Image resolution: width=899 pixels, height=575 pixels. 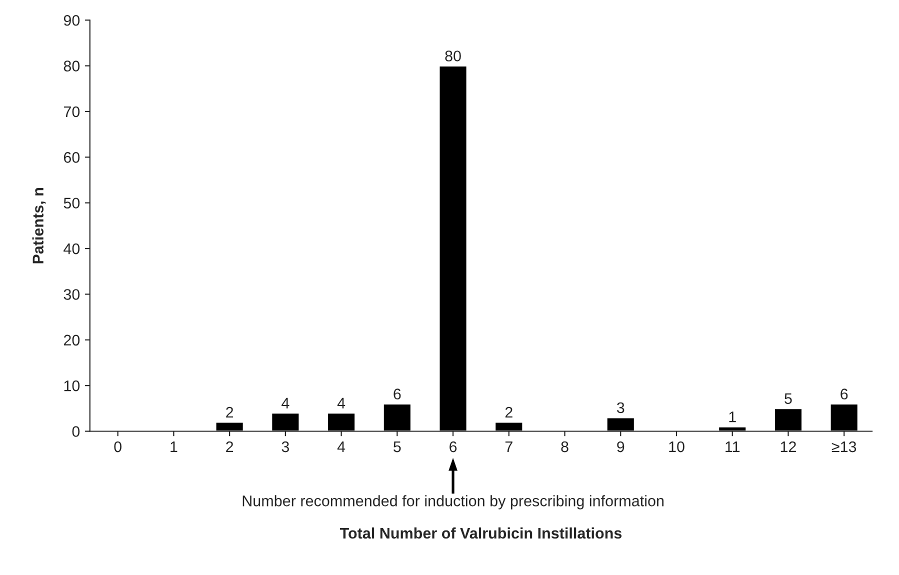 What do you see at coordinates (788, 446) in the screenshot?
I see `x-tick-label: 12` at bounding box center [788, 446].